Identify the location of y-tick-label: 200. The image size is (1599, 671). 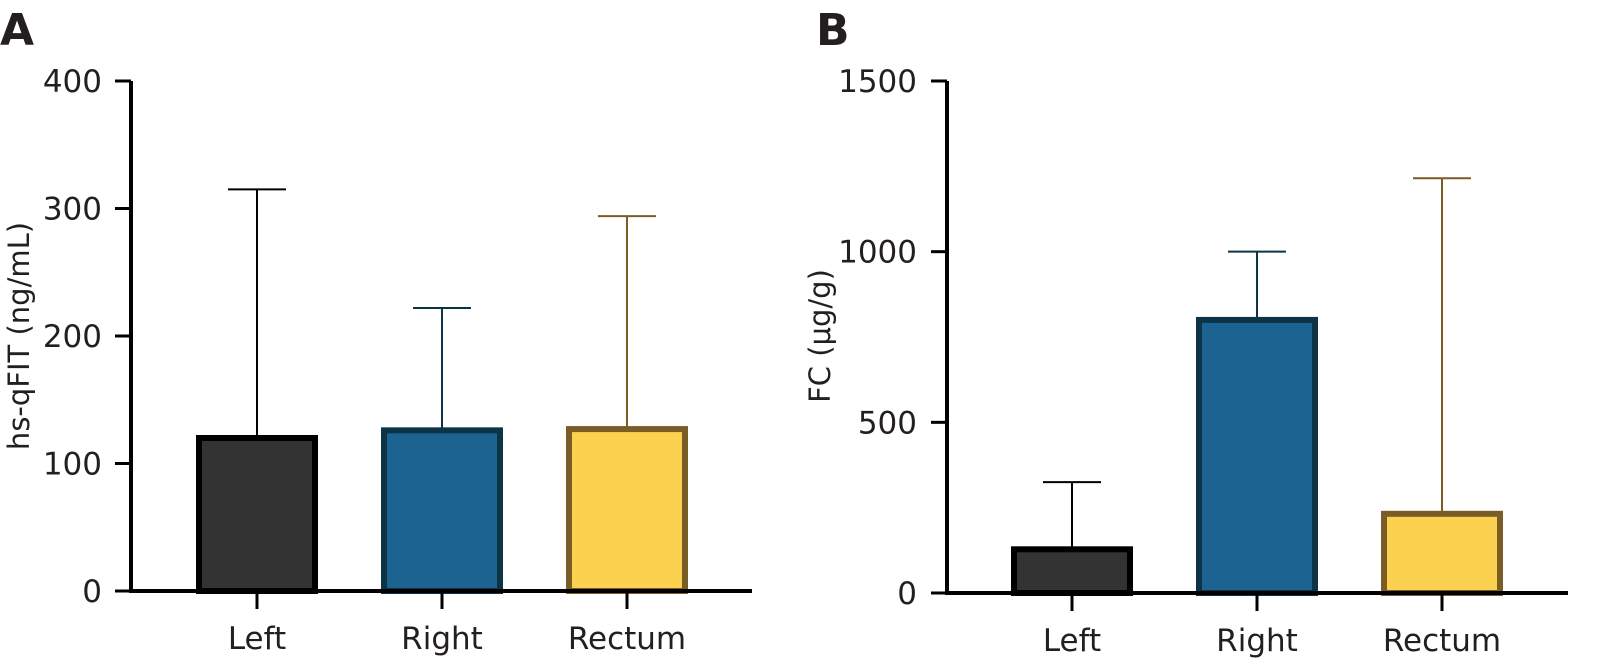
(72, 337).